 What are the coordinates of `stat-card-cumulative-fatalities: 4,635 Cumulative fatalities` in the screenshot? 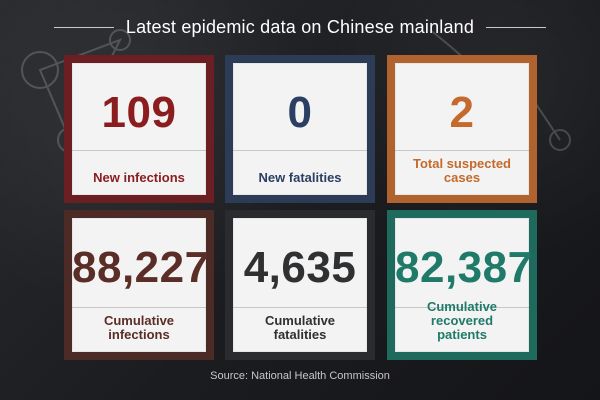 It's located at (300, 285).